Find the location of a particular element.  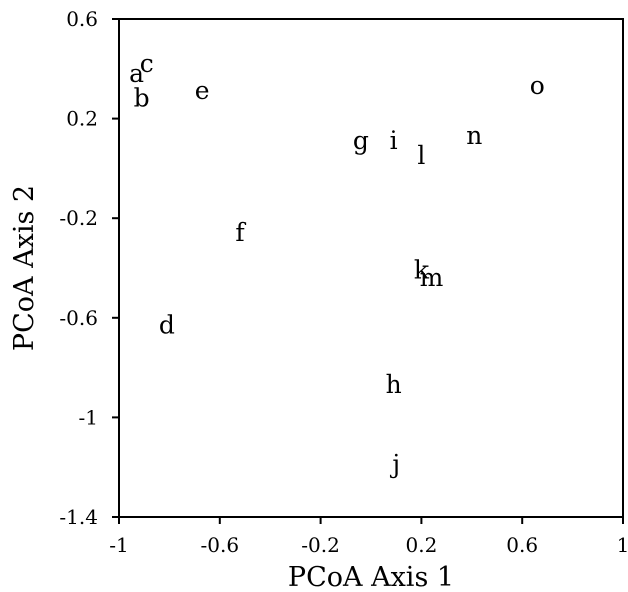

x-tick-label: -0.2 is located at coordinates (320, 545).